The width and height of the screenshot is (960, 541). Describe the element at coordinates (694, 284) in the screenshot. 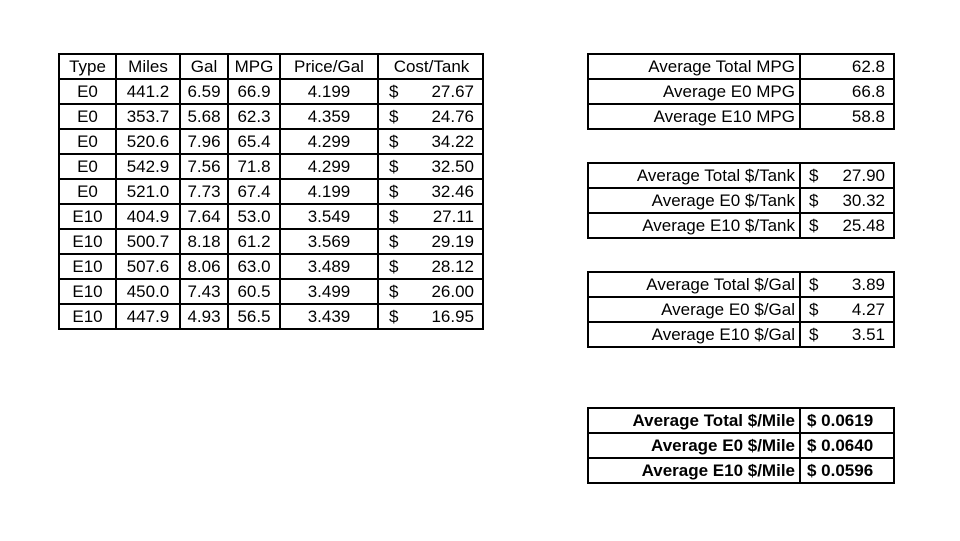

I see `summary-label: Average Total $/Gal` at that location.